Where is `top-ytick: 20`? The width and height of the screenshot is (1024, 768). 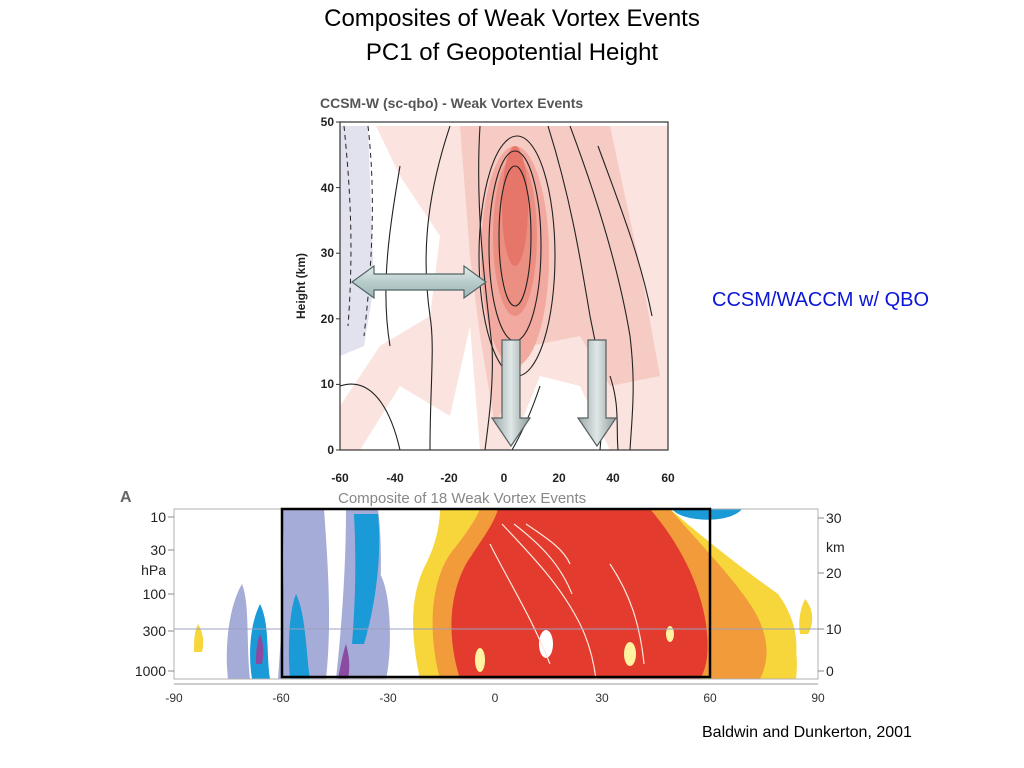
top-ytick: 20 is located at coordinates (328, 319).